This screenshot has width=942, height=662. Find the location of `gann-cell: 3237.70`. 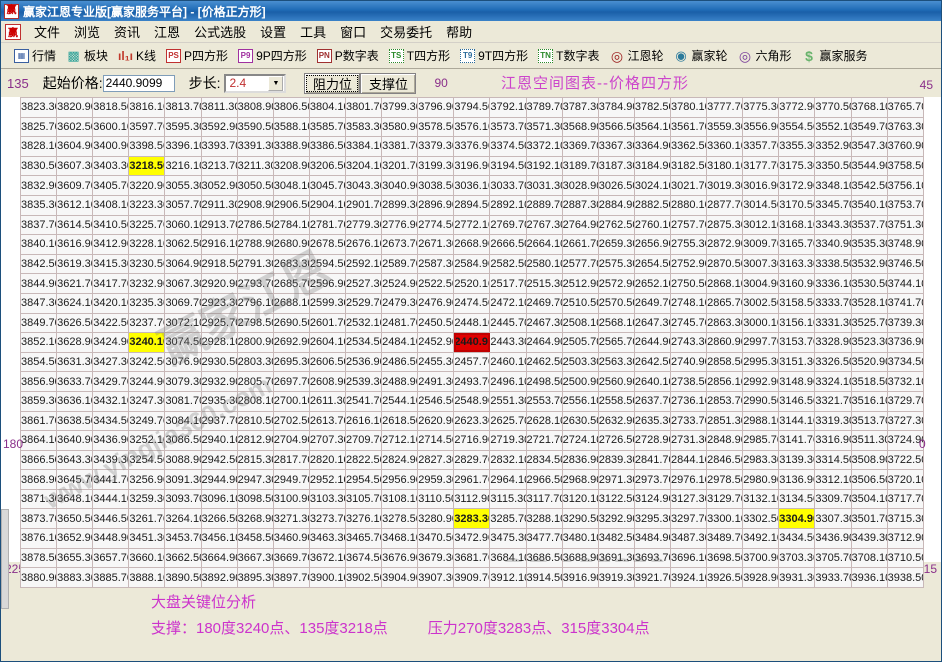

gann-cell: 3237.70 is located at coordinates (147, 323).